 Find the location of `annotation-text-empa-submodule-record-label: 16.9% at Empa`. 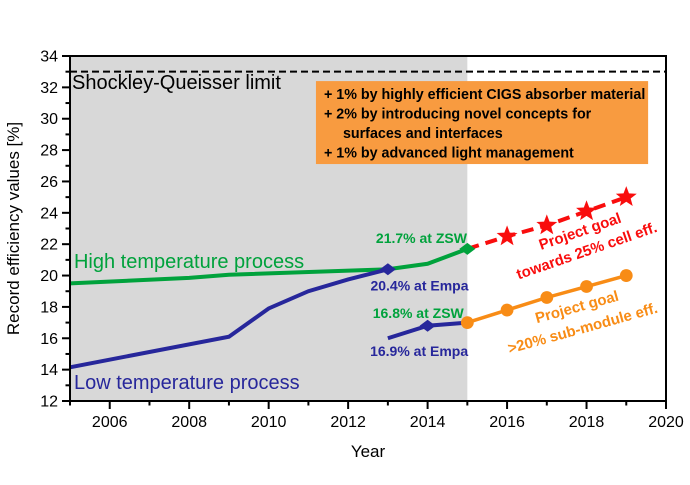

annotation-text-empa-submodule-record-label: 16.9% at Empa is located at coordinates (419, 351).